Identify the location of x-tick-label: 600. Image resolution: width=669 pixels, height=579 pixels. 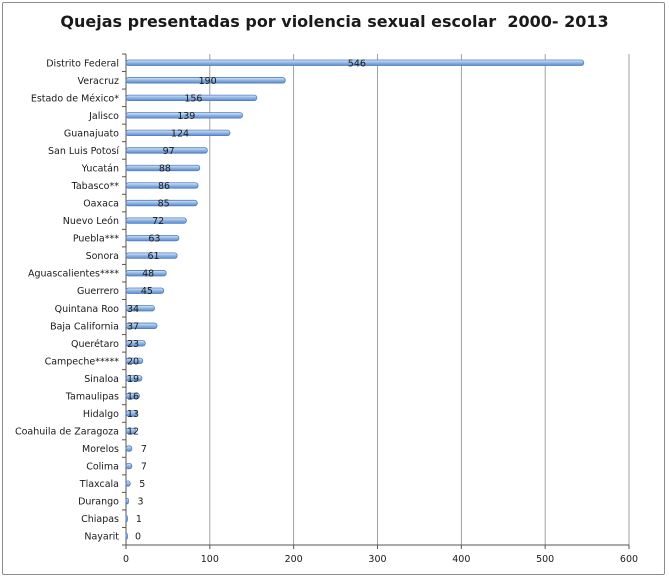
(629, 559).